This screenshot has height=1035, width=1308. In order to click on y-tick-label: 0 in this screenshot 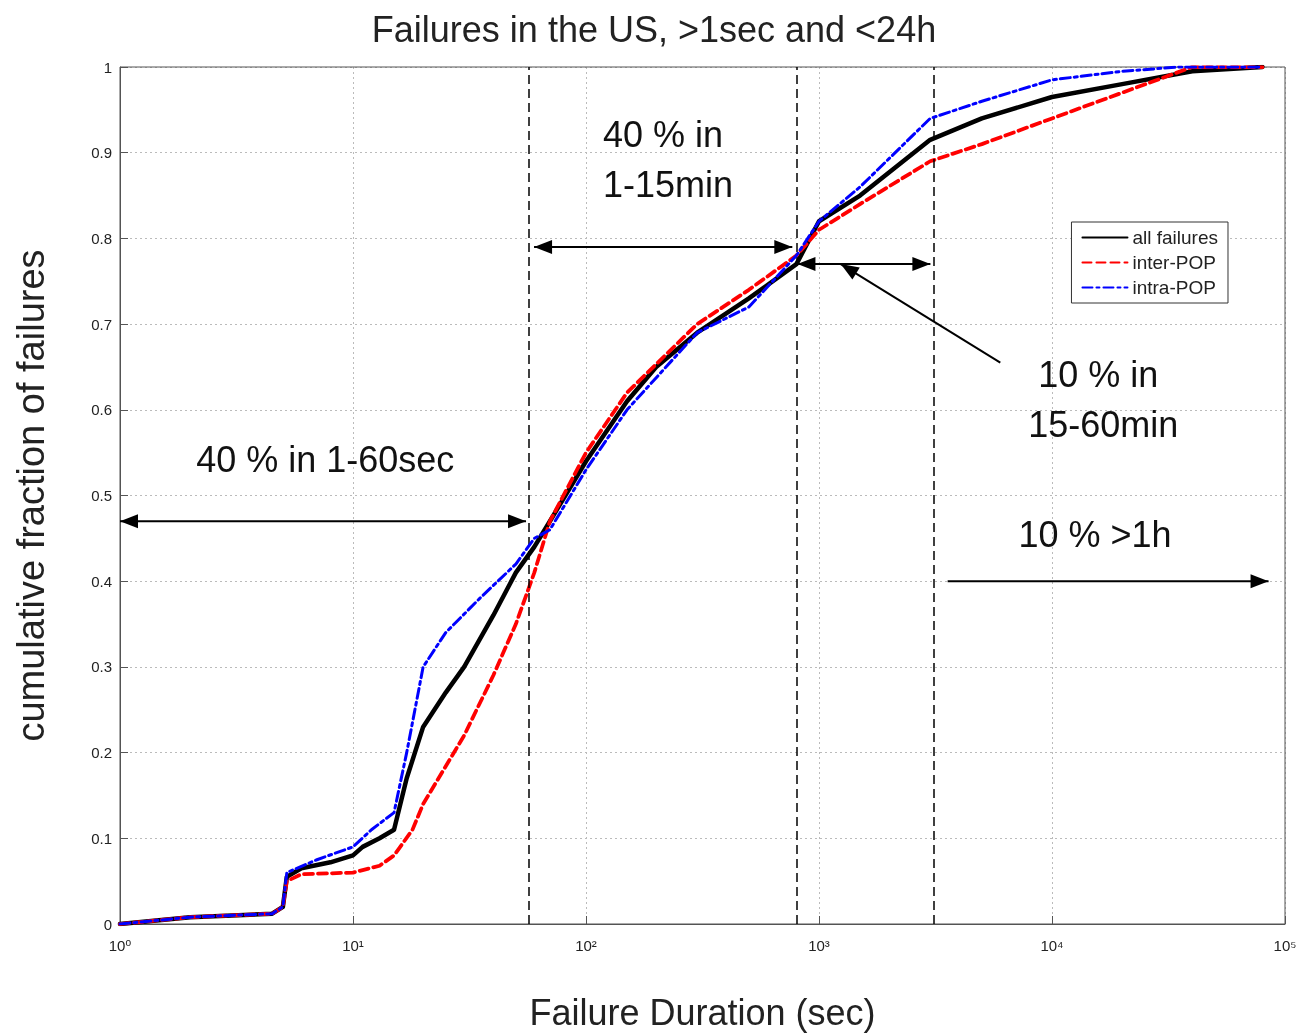, I will do `click(107, 924)`.